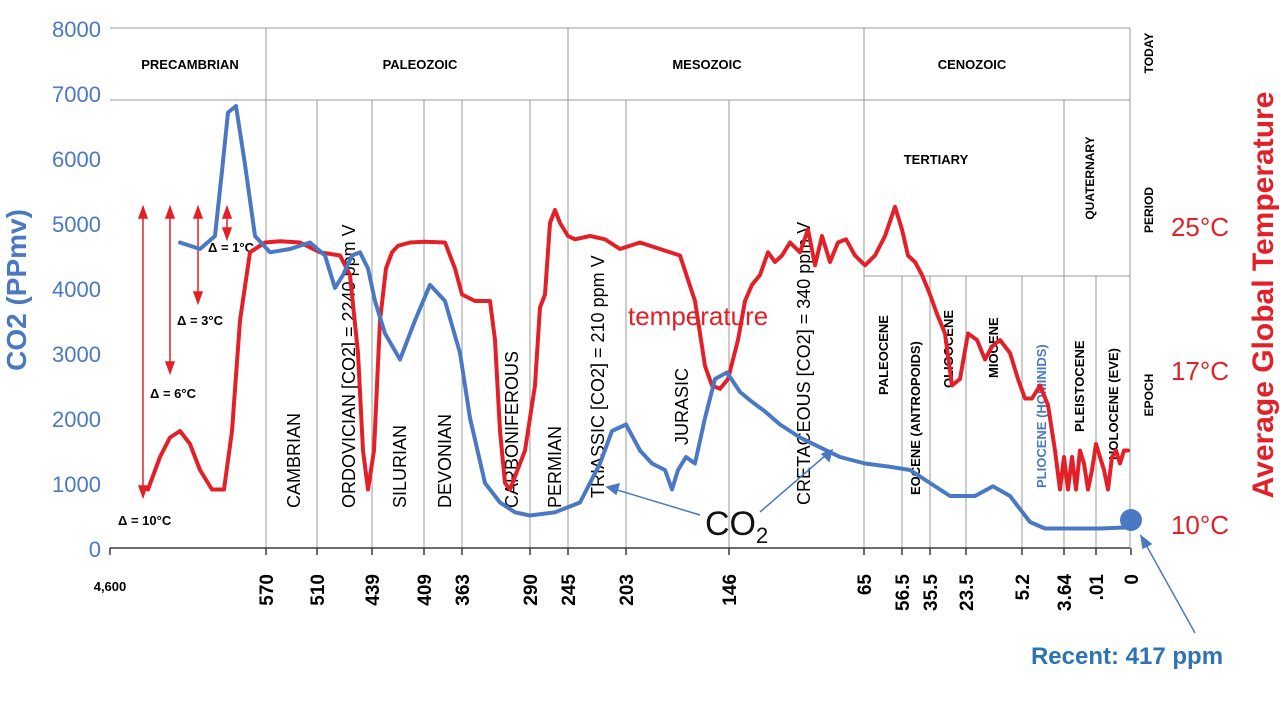  What do you see at coordinates (707, 64) in the screenshot?
I see `era-mesozoic: MESOZOIC` at bounding box center [707, 64].